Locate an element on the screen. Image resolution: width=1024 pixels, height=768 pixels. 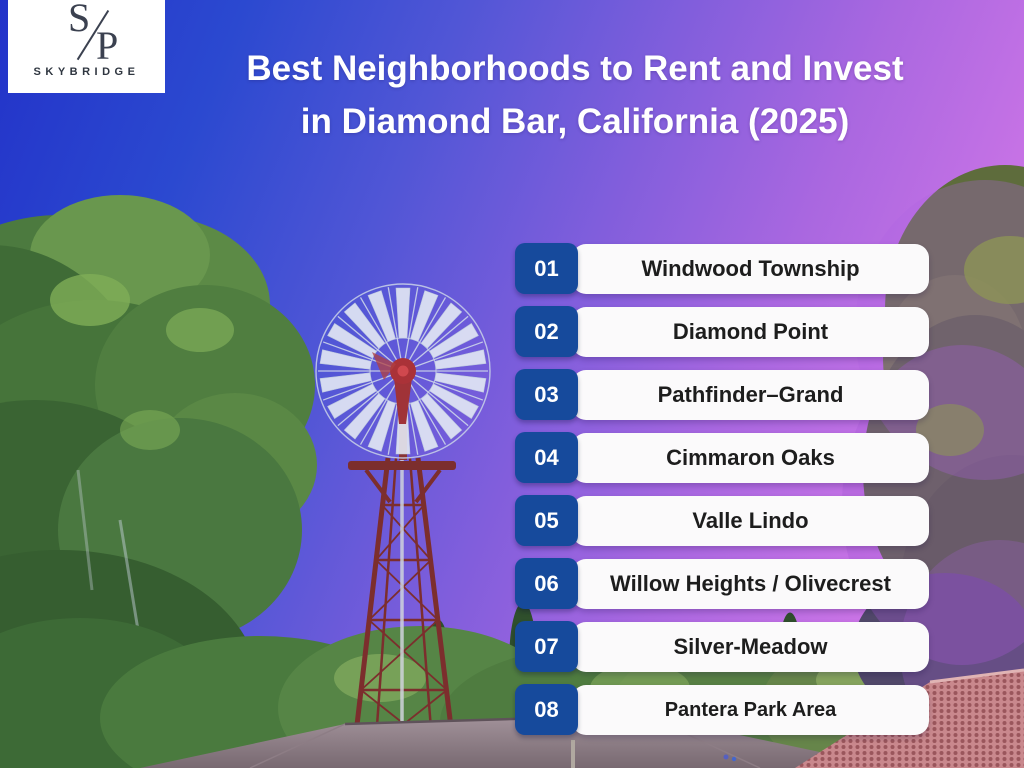
rank-badge: 03 is located at coordinates (546, 394).